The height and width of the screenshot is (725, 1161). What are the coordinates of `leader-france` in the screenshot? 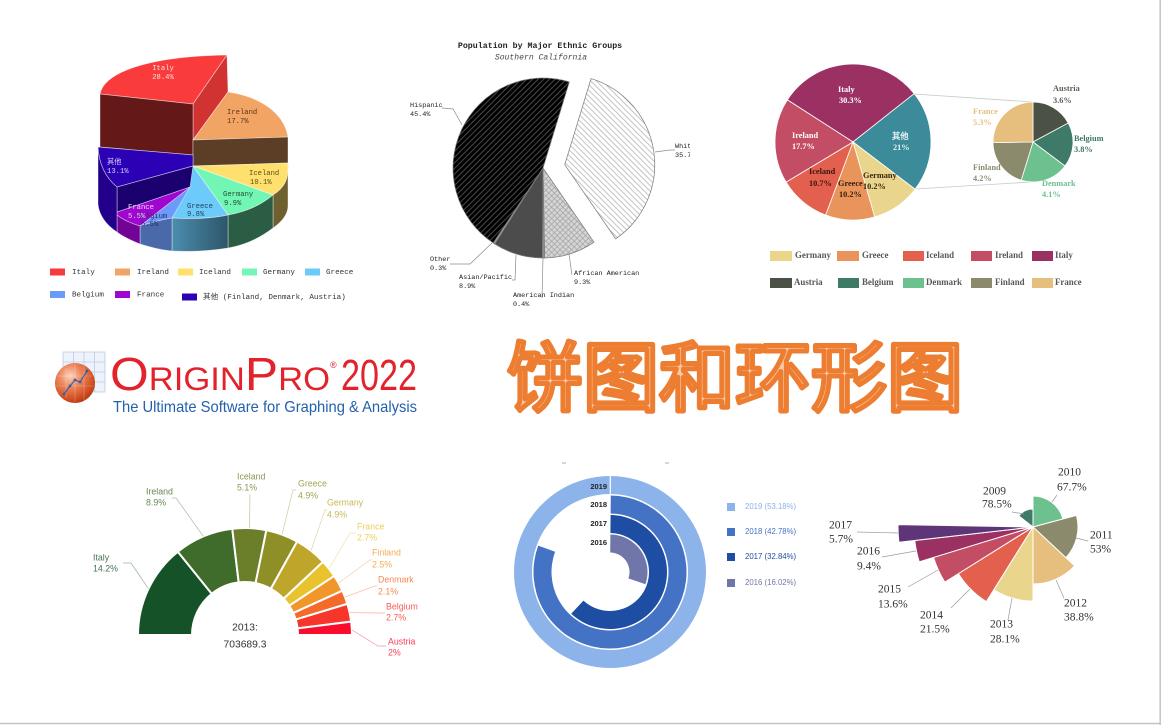 It's located at (342, 550).